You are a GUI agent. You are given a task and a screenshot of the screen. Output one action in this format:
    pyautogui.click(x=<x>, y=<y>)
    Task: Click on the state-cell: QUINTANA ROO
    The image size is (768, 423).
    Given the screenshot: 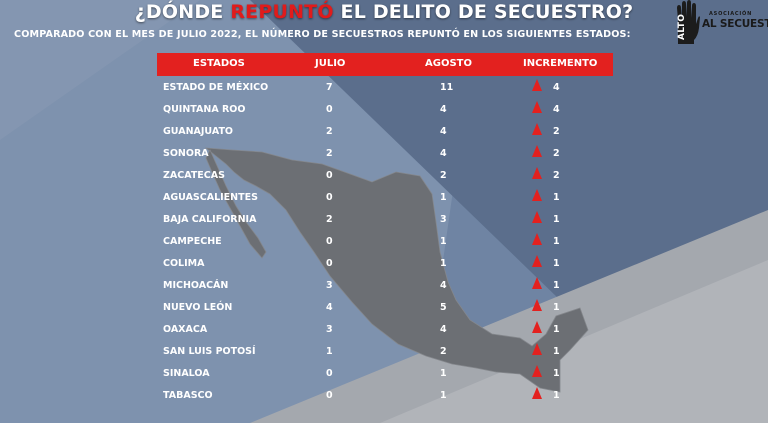 What is the action you would take?
    pyautogui.click(x=204, y=109)
    